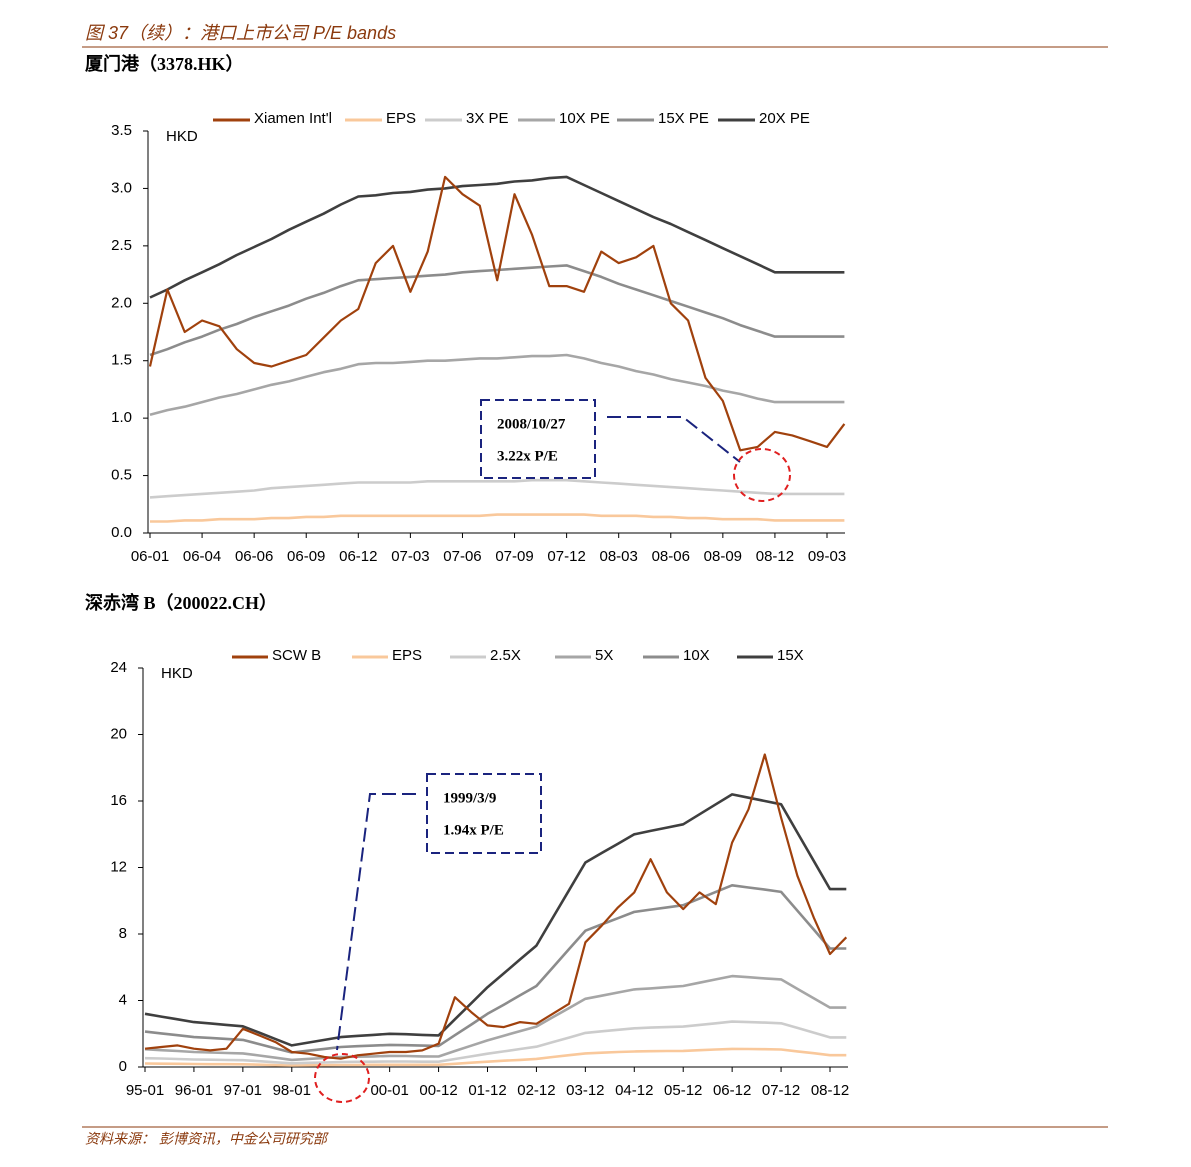  What do you see at coordinates (240, 33) in the screenshot?
I see `page-title: 图 37（续）：港口上市公司 P/E bands` at bounding box center [240, 33].